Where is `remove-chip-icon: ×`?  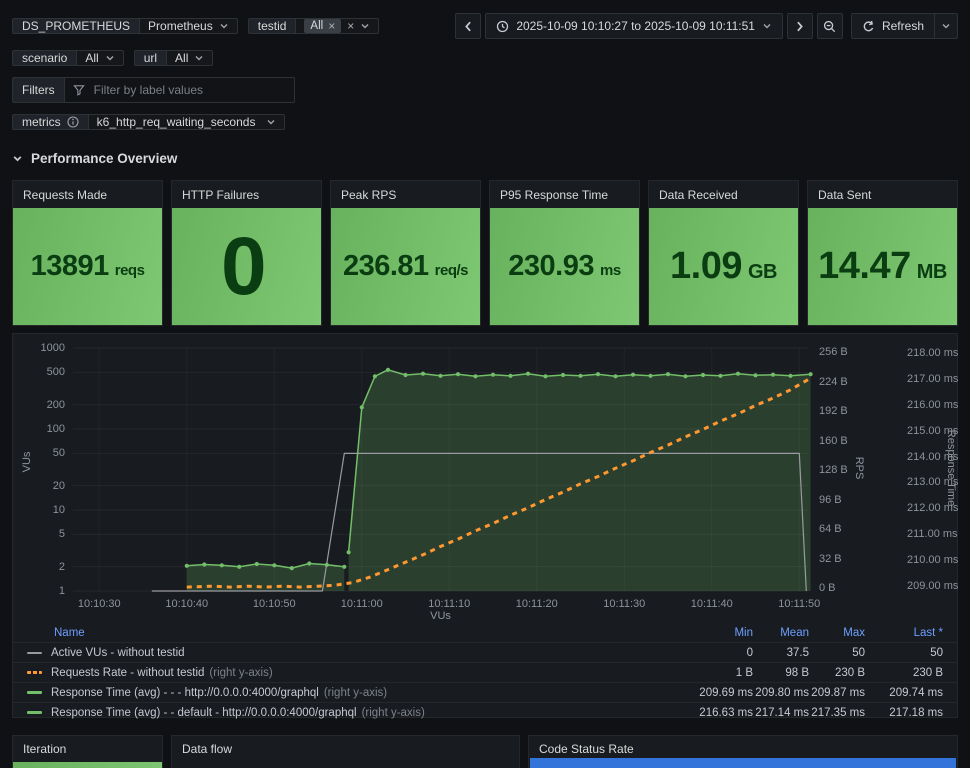 remove-chip-icon: × is located at coordinates (332, 26).